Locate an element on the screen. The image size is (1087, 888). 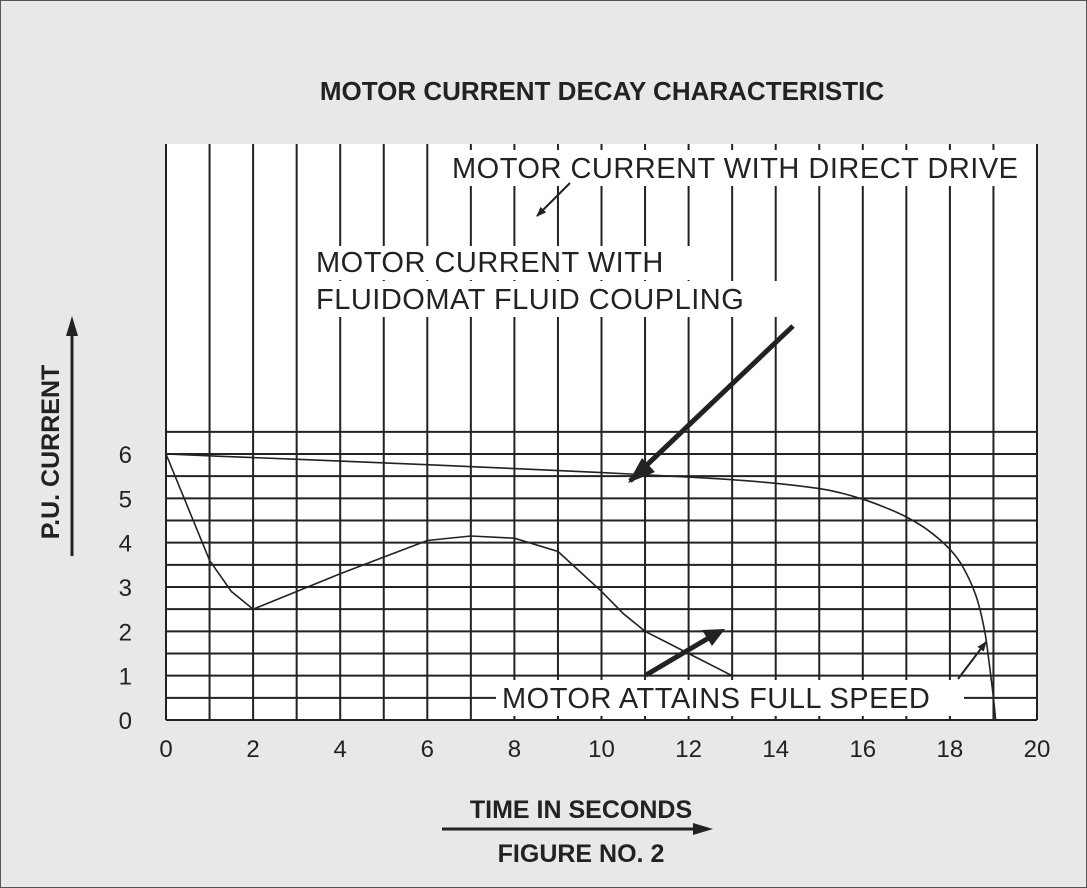
x-tick-label: 2 is located at coordinates (252, 749).